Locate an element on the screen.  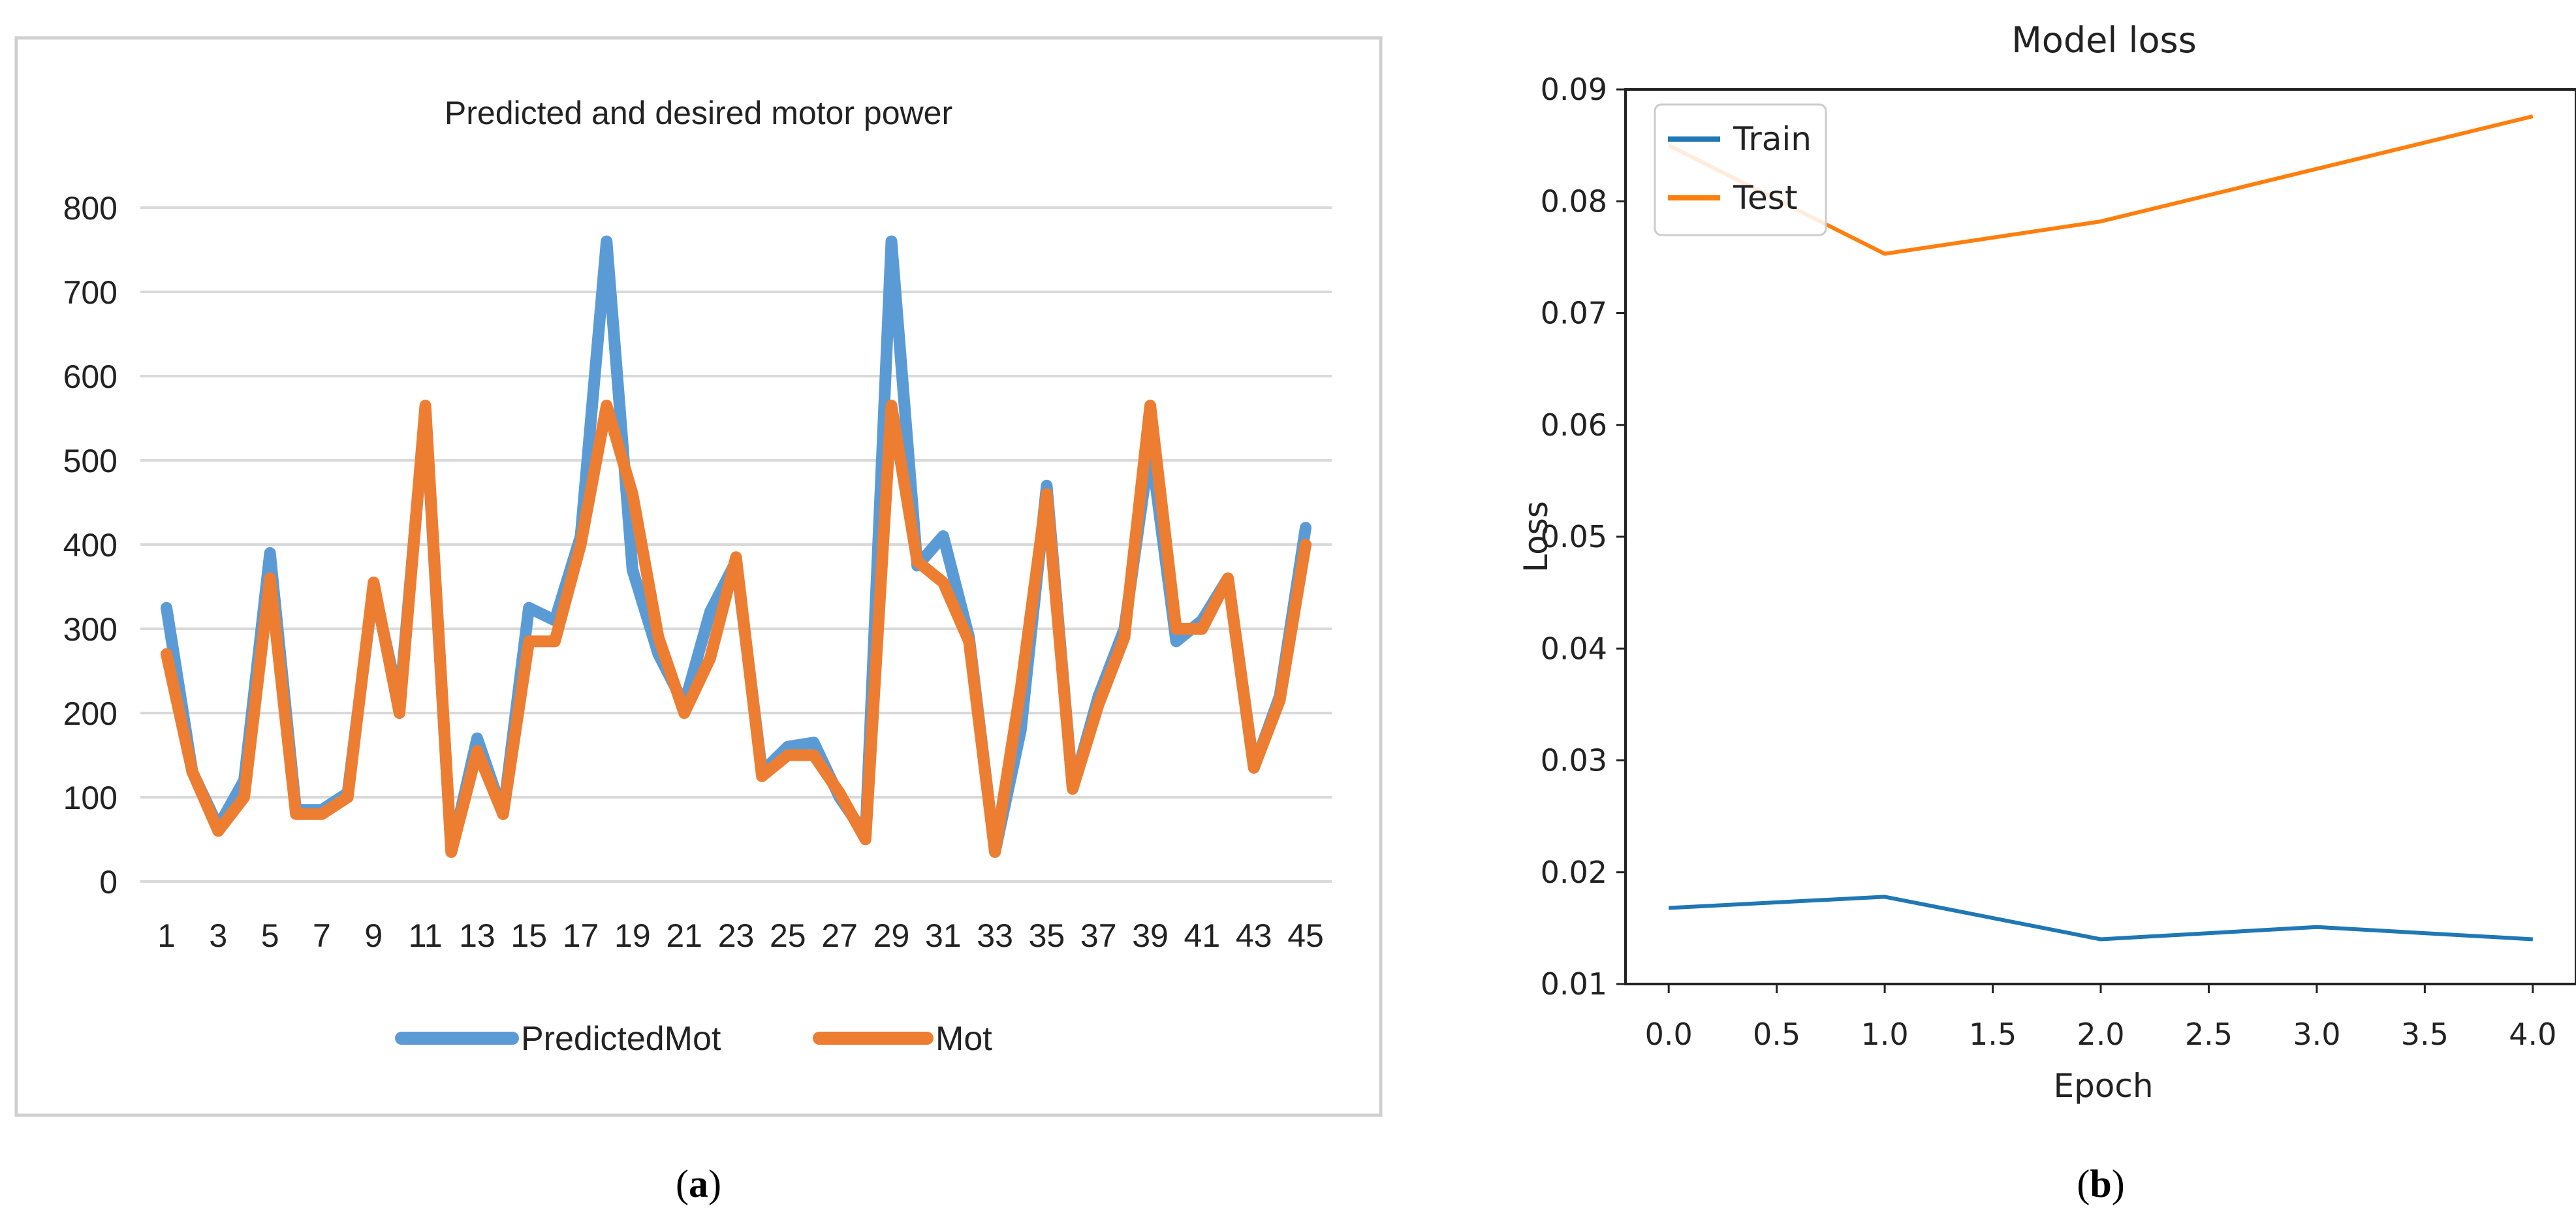
x-tick-label: 27 is located at coordinates (839, 935).